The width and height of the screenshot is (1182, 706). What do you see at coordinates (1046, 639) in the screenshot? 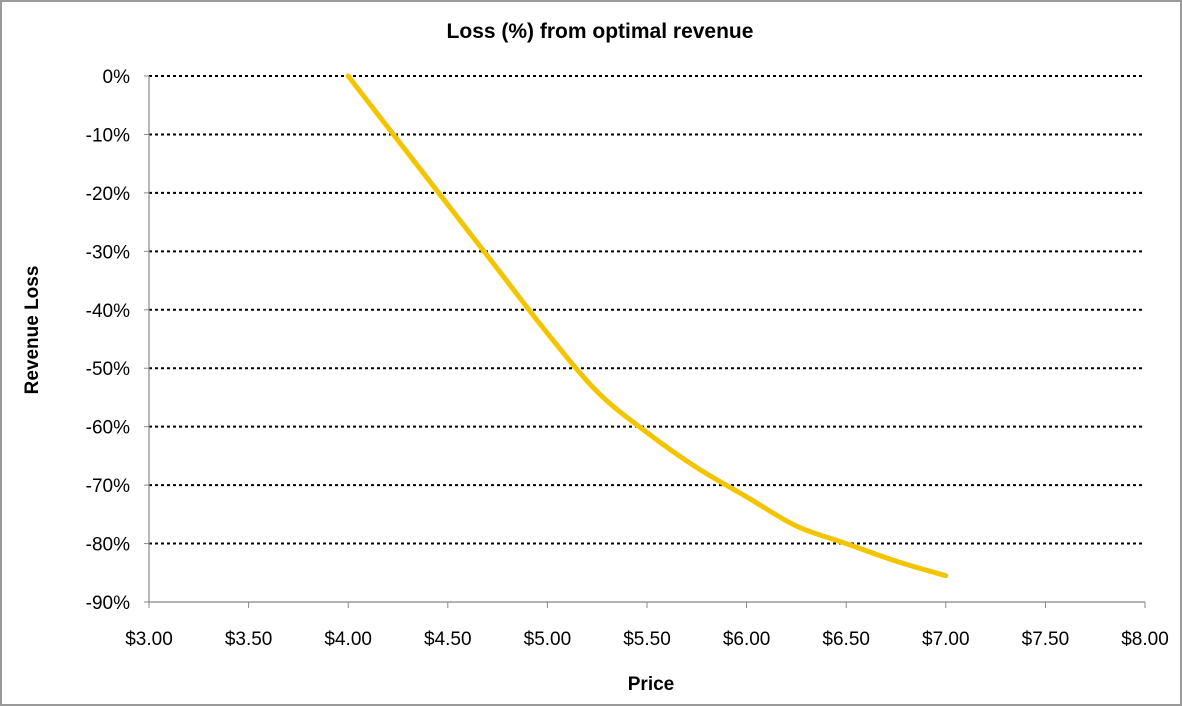
I see `x-tick-label: $7.50` at bounding box center [1046, 639].